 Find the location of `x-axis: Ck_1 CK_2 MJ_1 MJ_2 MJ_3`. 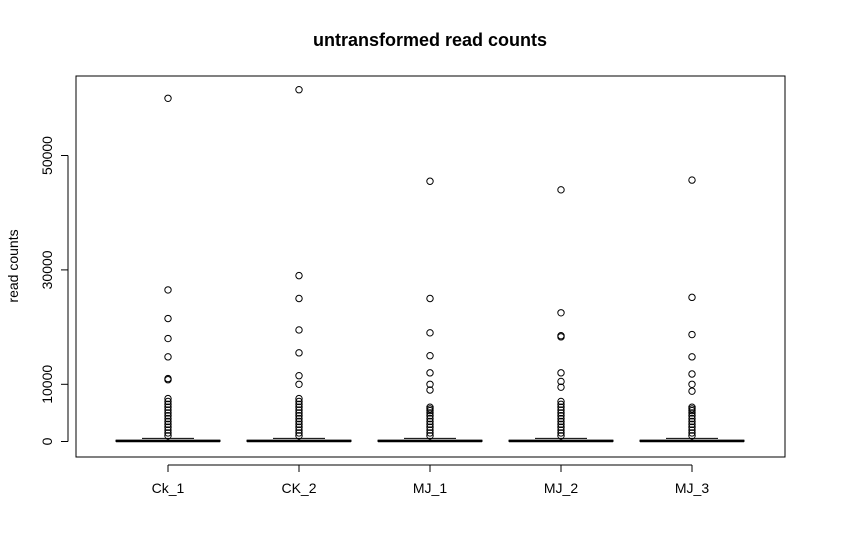

x-axis: Ck_1 CK_2 MJ_1 MJ_2 MJ_3 is located at coordinates (430, 480).